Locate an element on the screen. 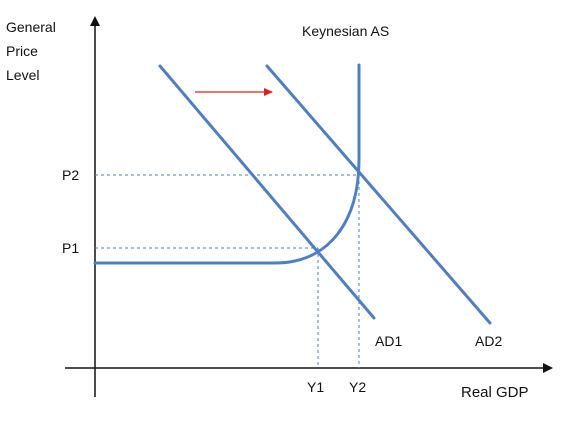  y2-label: Y2 is located at coordinates (357, 387).